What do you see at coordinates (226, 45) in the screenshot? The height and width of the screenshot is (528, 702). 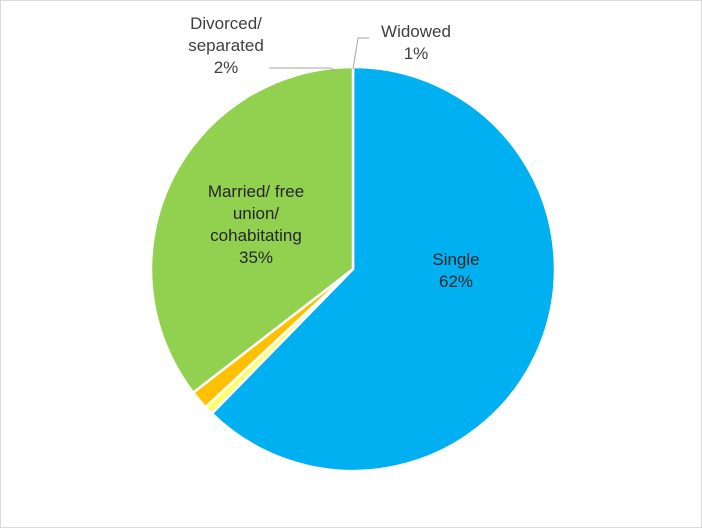 I see `data-label-divorced: Divorced/ separated 2%` at bounding box center [226, 45].